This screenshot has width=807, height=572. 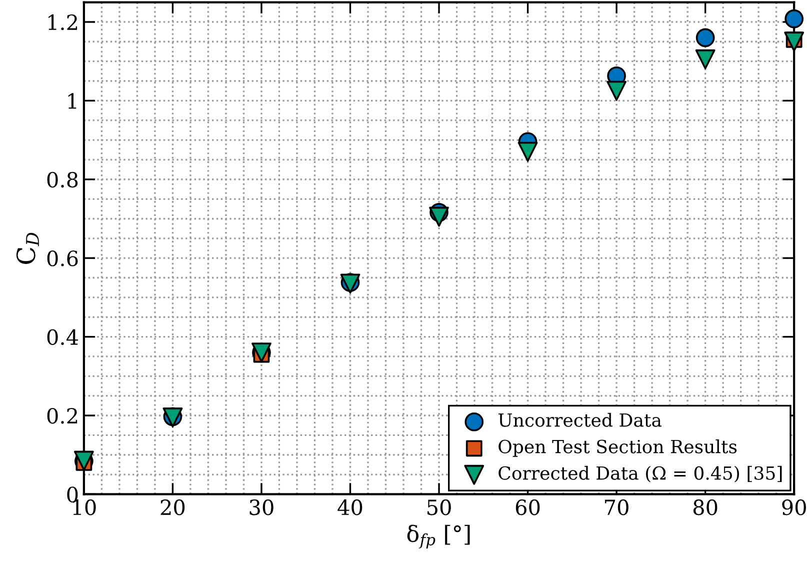 What do you see at coordinates (62, 337) in the screenshot?
I see `y-tick-label: 0.4` at bounding box center [62, 337].